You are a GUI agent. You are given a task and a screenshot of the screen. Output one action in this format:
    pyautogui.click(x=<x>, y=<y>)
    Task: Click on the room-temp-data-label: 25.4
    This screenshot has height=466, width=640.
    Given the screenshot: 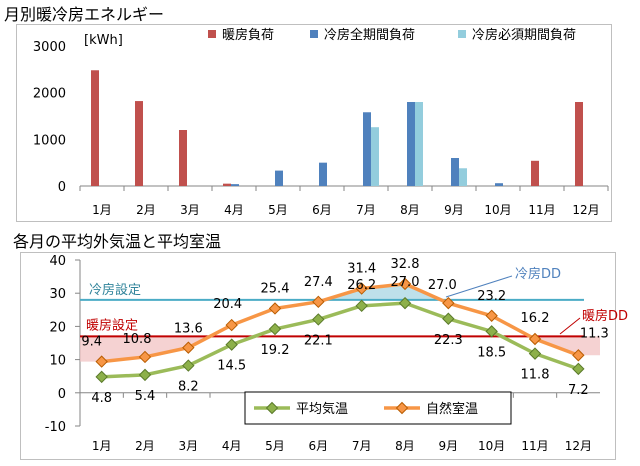 What is the action you would take?
    pyautogui.click(x=275, y=288)
    